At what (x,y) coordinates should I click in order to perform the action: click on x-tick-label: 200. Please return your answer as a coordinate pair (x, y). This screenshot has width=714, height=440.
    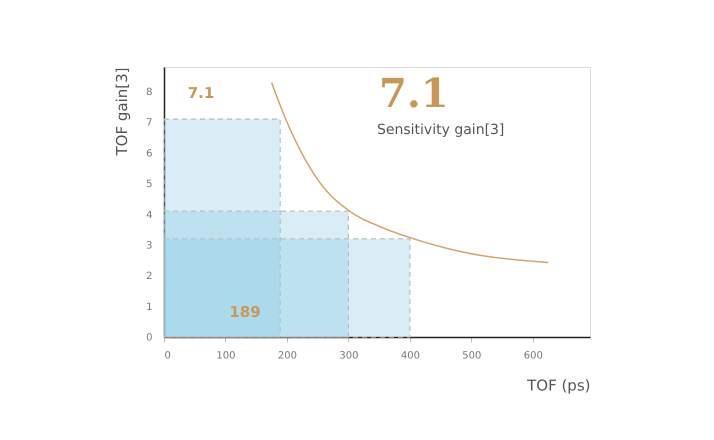
    Looking at the image, I should click on (287, 356).